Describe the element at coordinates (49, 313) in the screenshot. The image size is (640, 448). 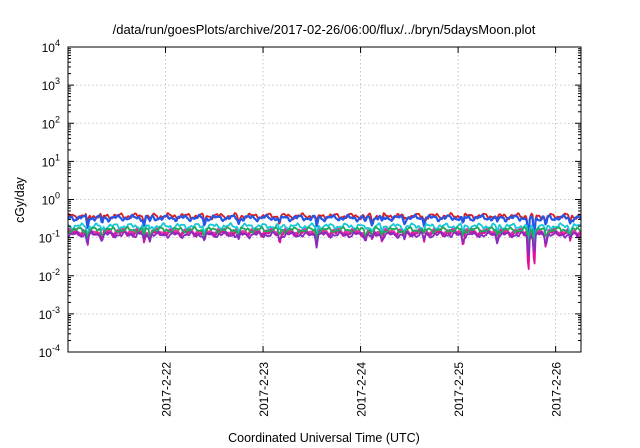
I see `y-tick-label: 10⁻³` at that location.